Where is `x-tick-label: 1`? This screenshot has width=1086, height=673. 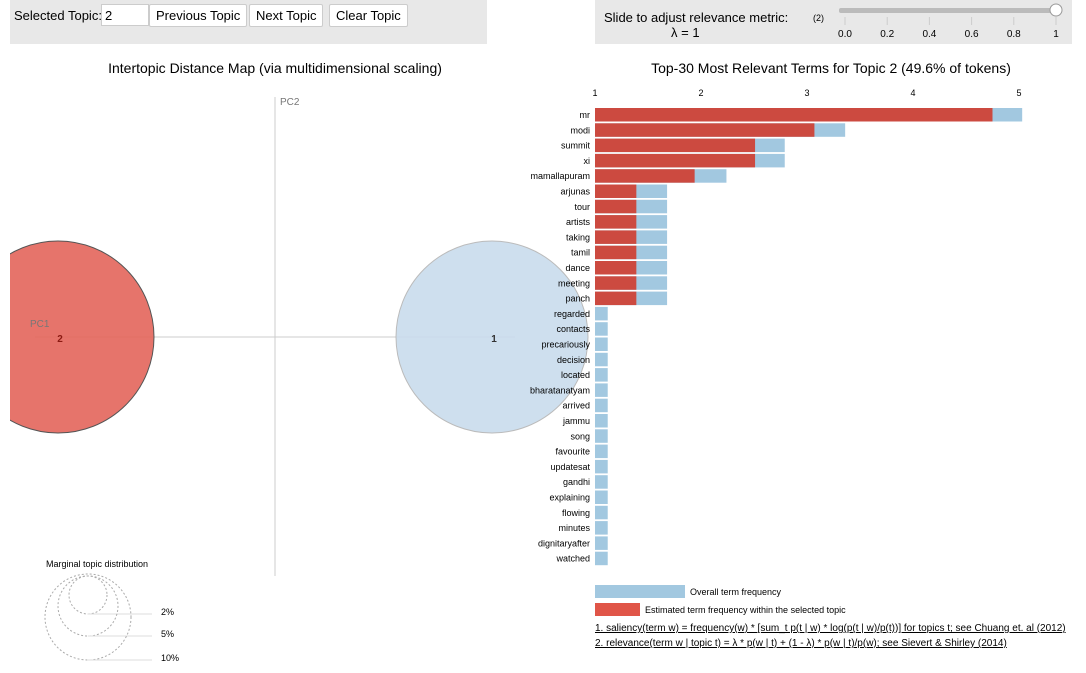 x-tick-label: 1 is located at coordinates (594, 93).